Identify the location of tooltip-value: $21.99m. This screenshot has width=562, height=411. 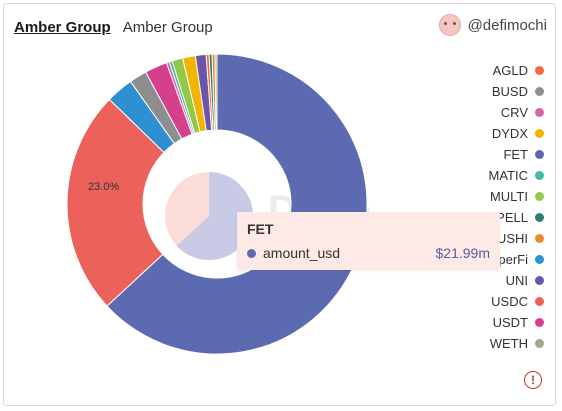
(462, 253).